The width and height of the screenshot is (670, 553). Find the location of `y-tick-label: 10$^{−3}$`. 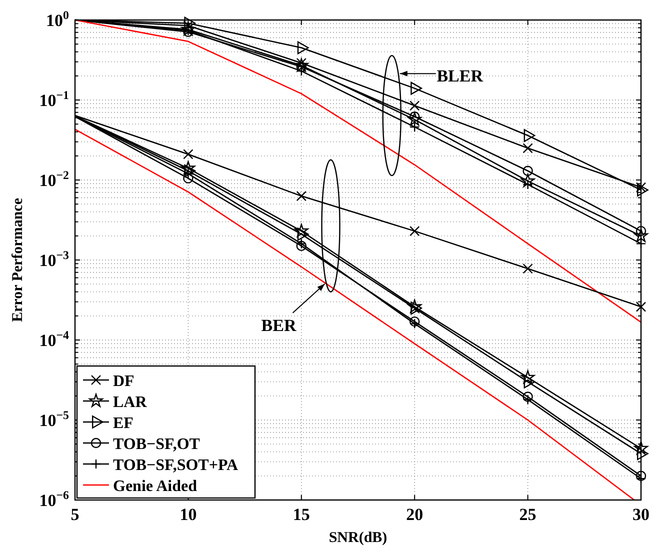

y-tick-label: 10$^{−3}$ is located at coordinates (54, 259).